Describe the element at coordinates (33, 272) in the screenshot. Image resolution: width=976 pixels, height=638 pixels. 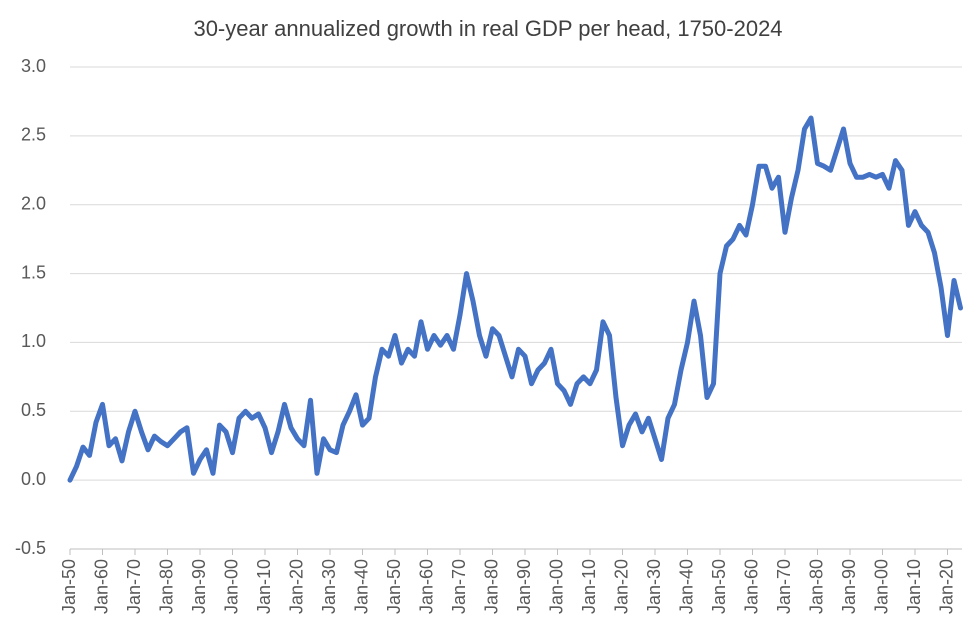
I see `y-tick-label: 1.5` at that location.